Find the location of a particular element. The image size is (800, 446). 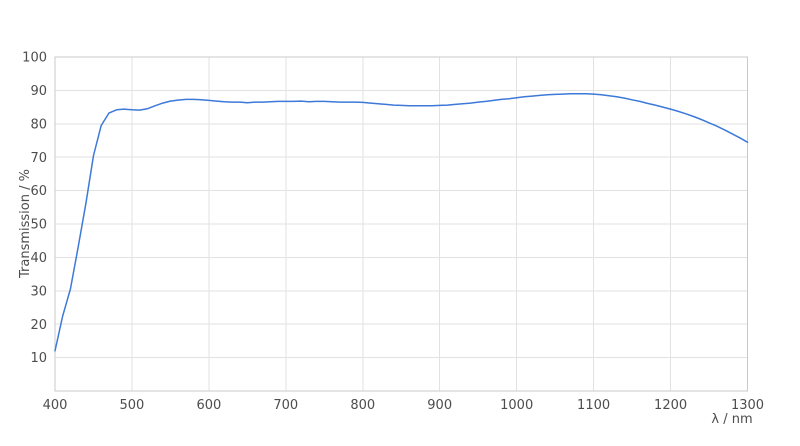

y-axis-title: Transmission / % is located at coordinates (25, 224).